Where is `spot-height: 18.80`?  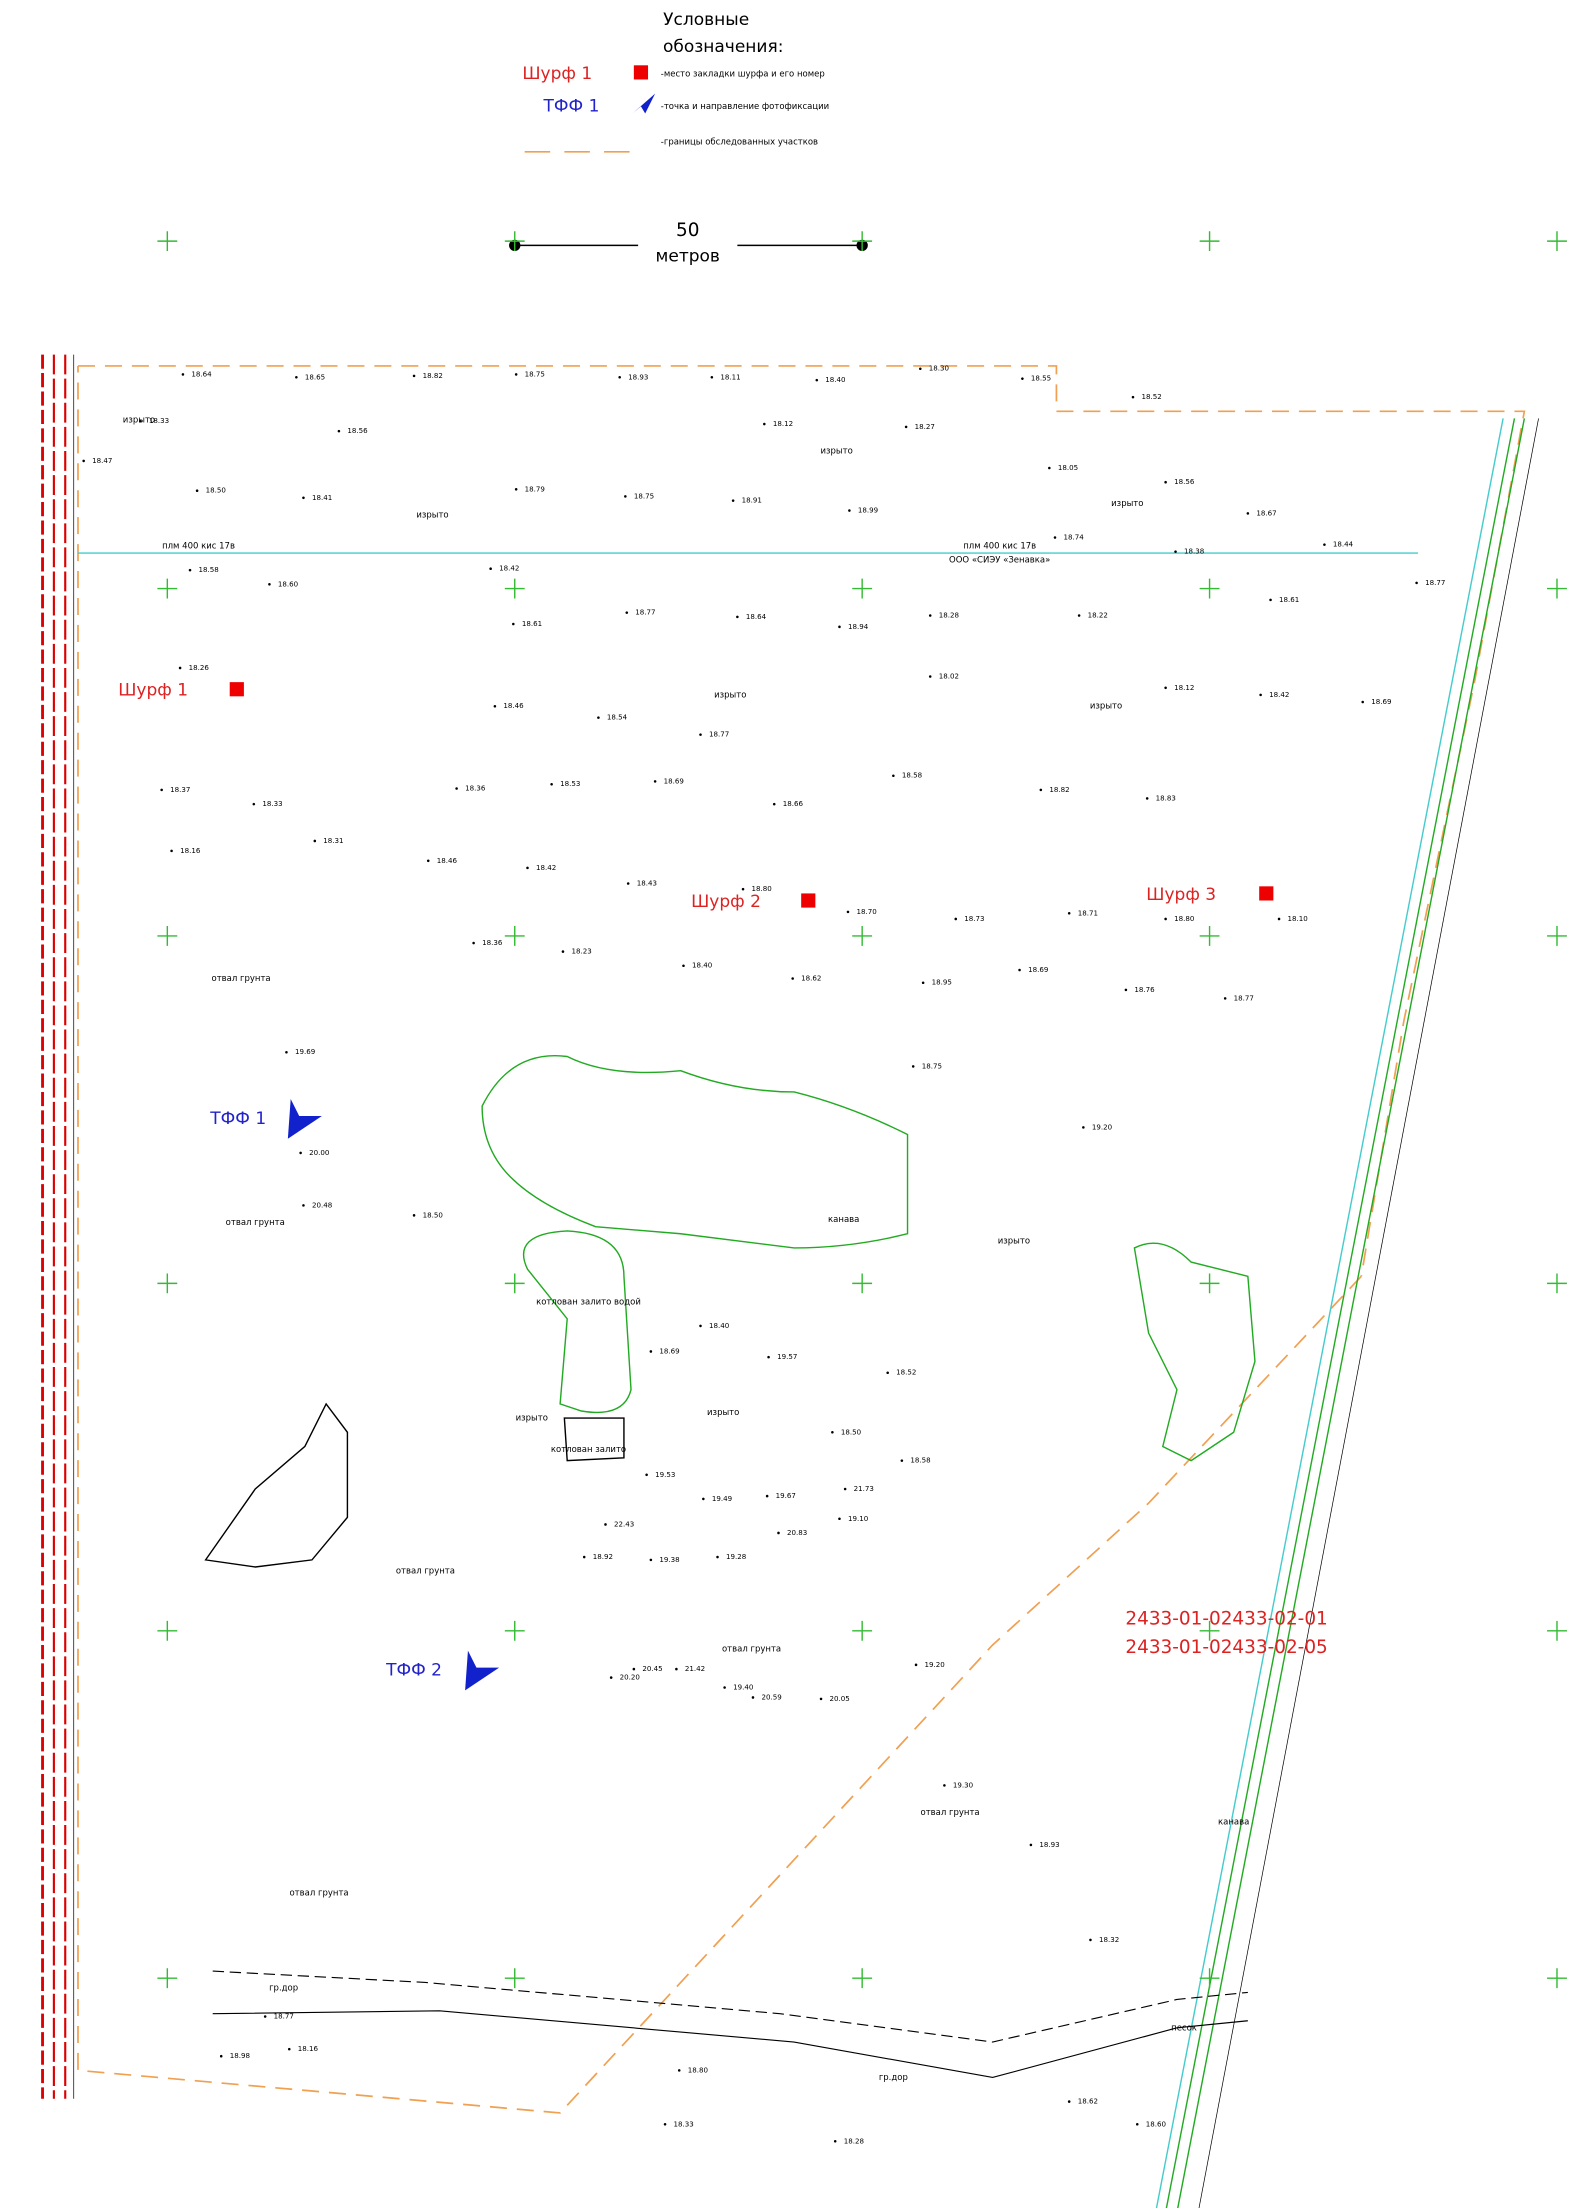 spot-height: 18.80 is located at coordinates (762, 888).